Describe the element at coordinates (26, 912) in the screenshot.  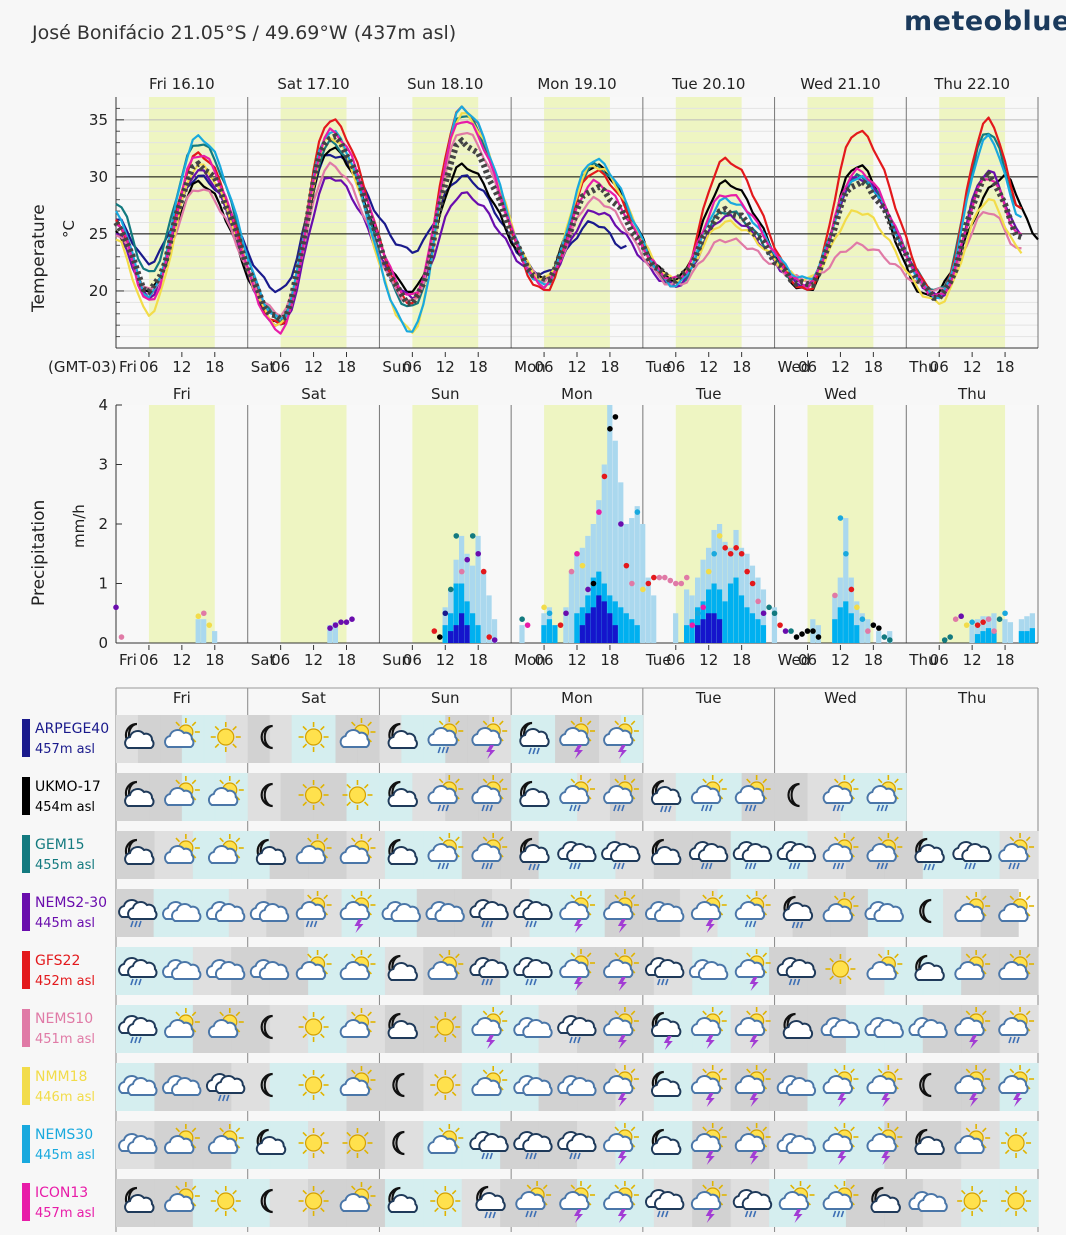
I see `model-color-swatch` at that location.